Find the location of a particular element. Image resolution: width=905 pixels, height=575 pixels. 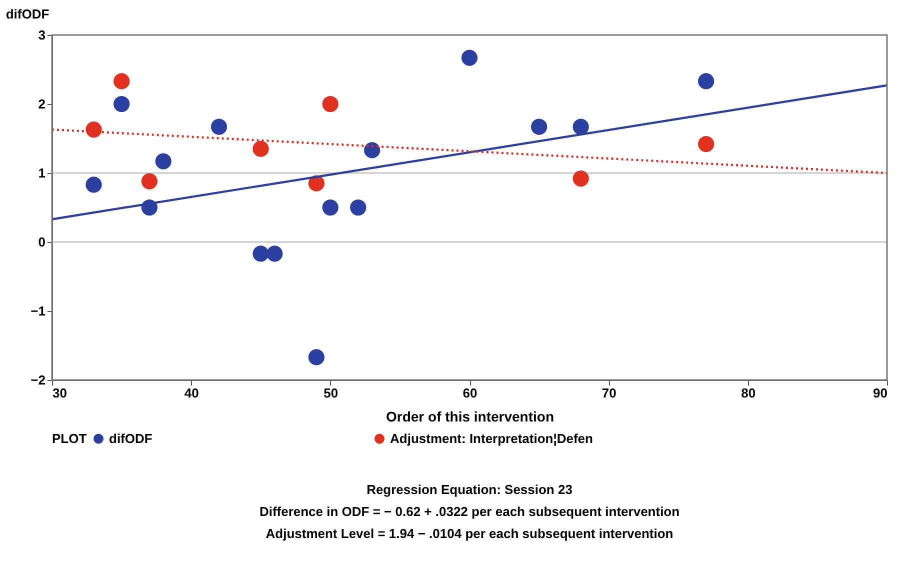

legend-label: difODF is located at coordinates (130, 438).